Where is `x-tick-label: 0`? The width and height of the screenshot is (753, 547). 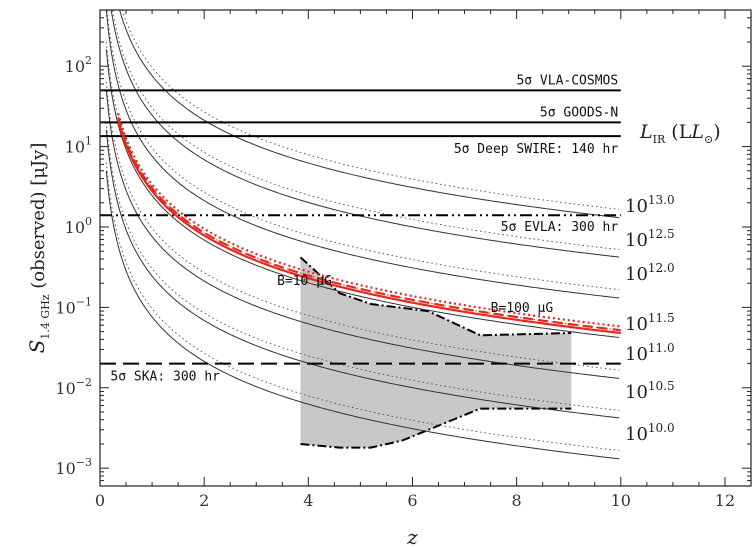 x-tick-label: 0 is located at coordinates (100, 500).